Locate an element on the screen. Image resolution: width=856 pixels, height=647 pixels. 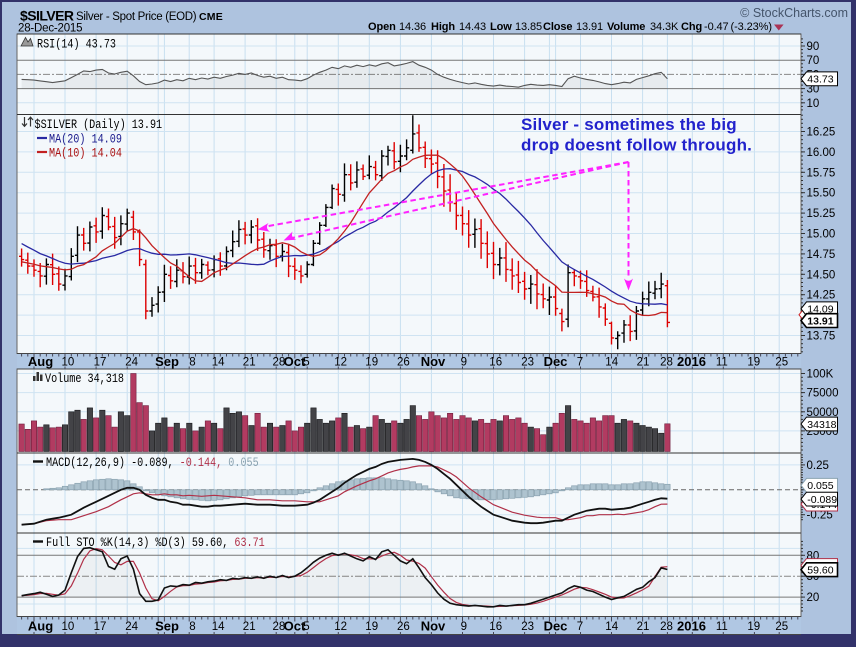
svg-text: -0.47 is located at coordinates (716, 27).